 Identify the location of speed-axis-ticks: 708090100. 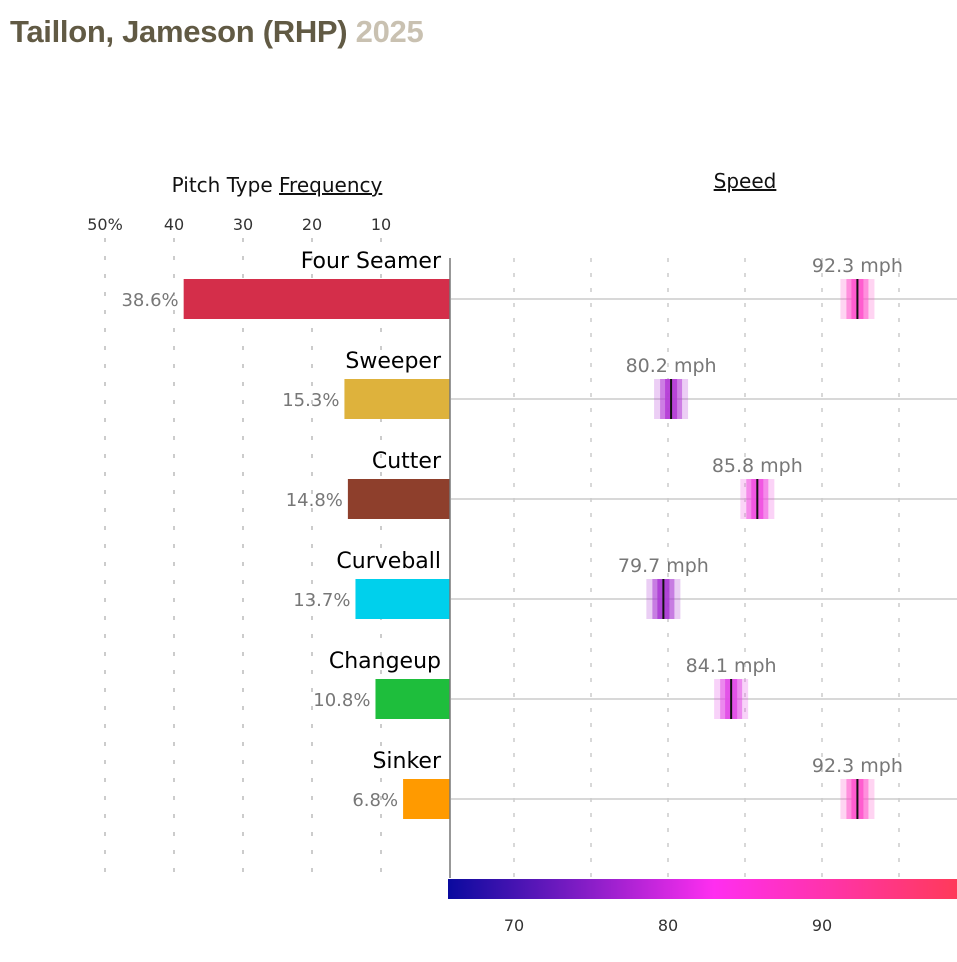
(668, 925).